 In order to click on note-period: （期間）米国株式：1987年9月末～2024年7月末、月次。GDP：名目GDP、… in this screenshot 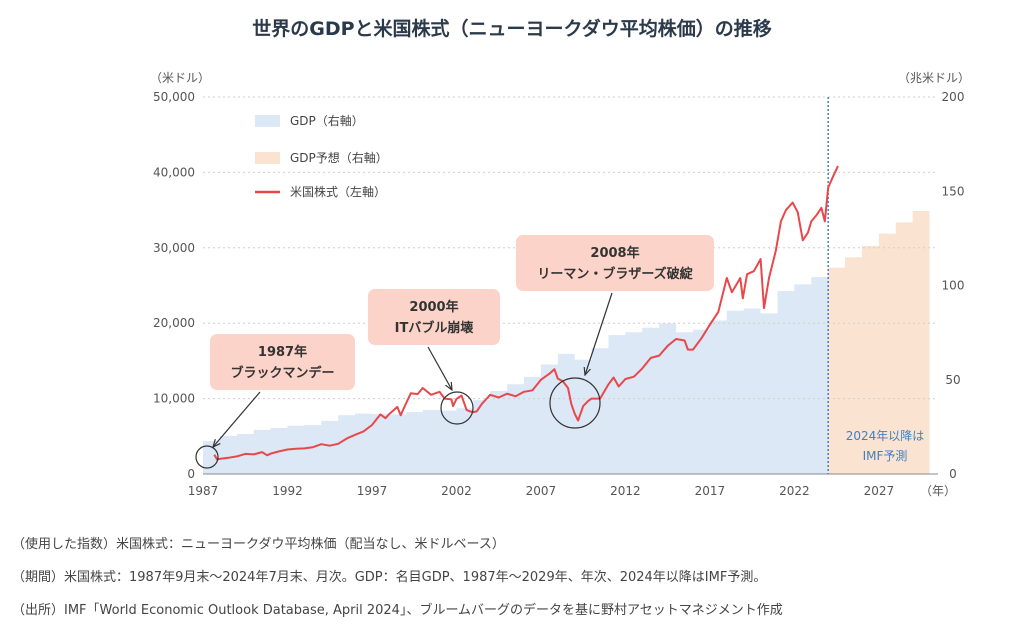, I will do `click(389, 577)`.